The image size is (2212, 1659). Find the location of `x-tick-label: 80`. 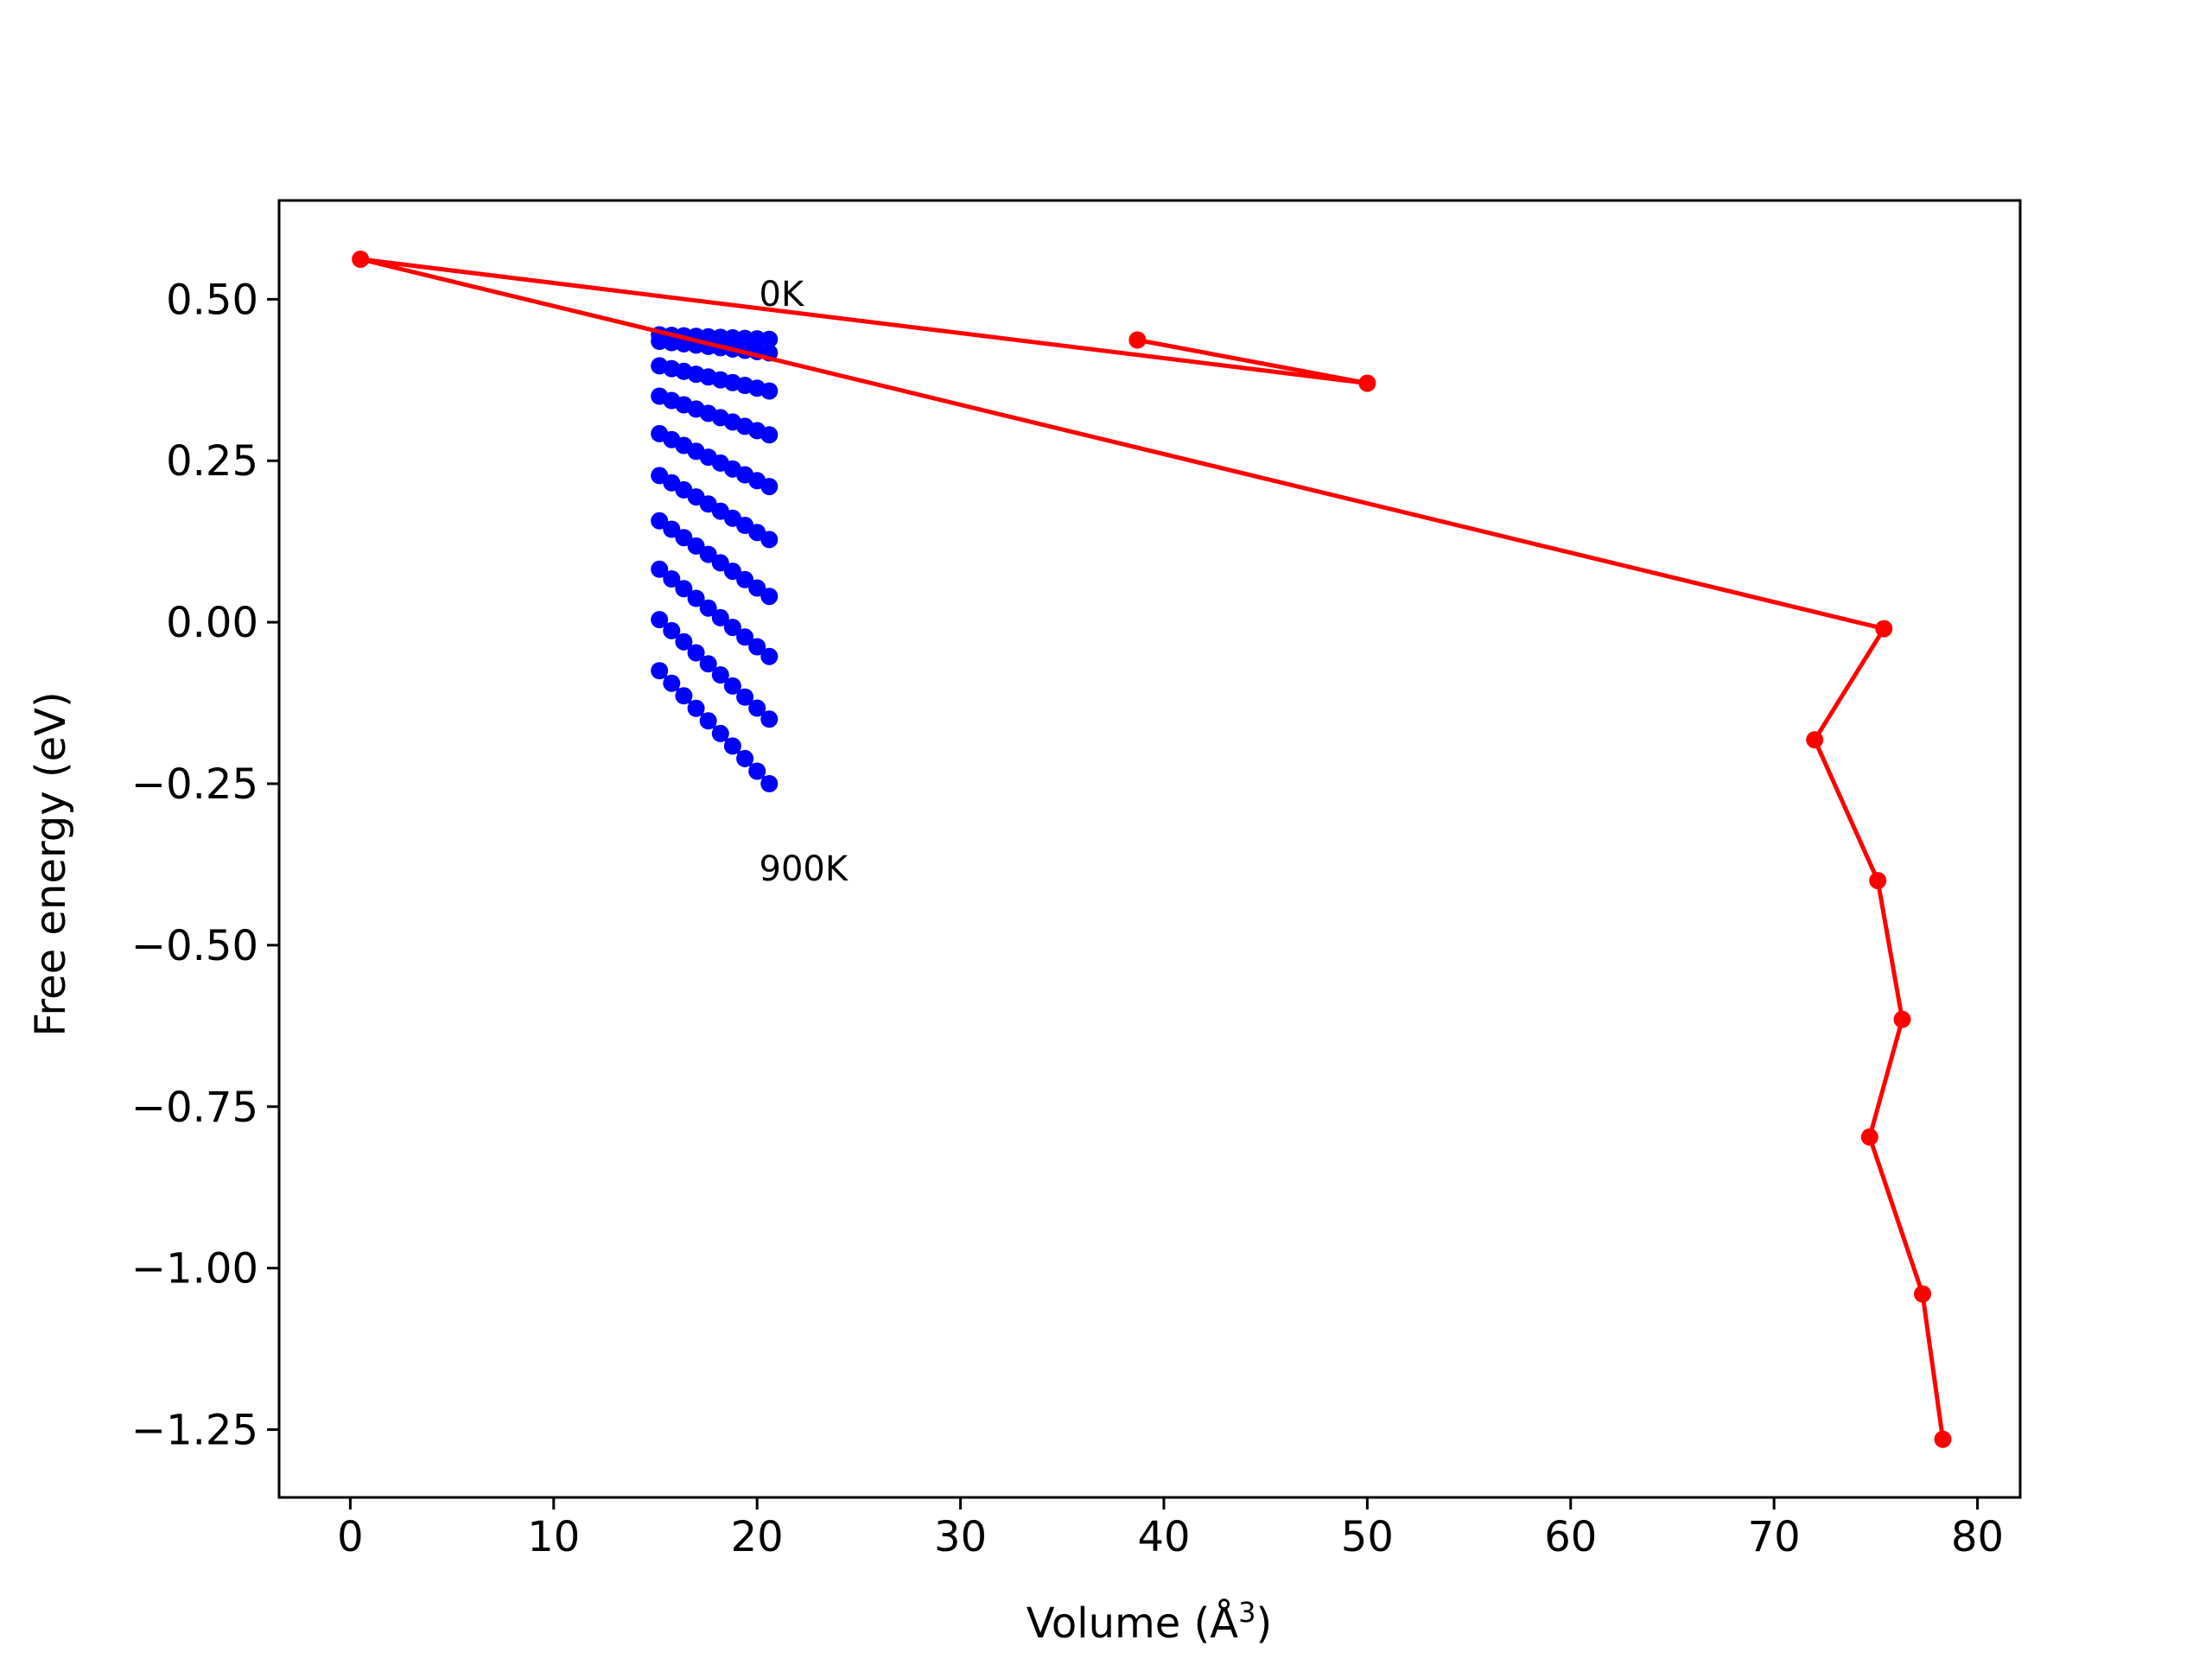

x-tick-label: 80 is located at coordinates (1978, 1537).